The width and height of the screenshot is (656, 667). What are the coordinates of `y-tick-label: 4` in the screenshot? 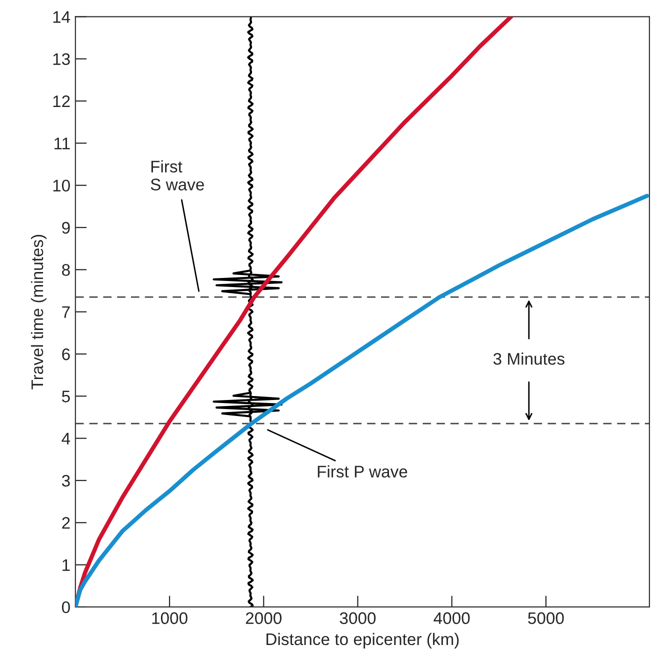 It's located at (66, 438).